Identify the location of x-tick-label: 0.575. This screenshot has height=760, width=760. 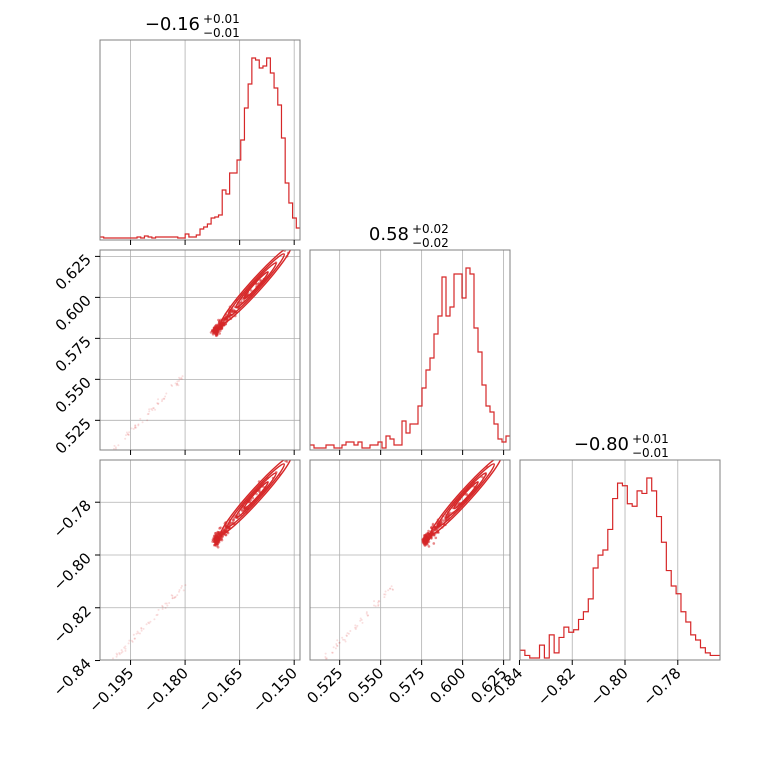
(406, 685).